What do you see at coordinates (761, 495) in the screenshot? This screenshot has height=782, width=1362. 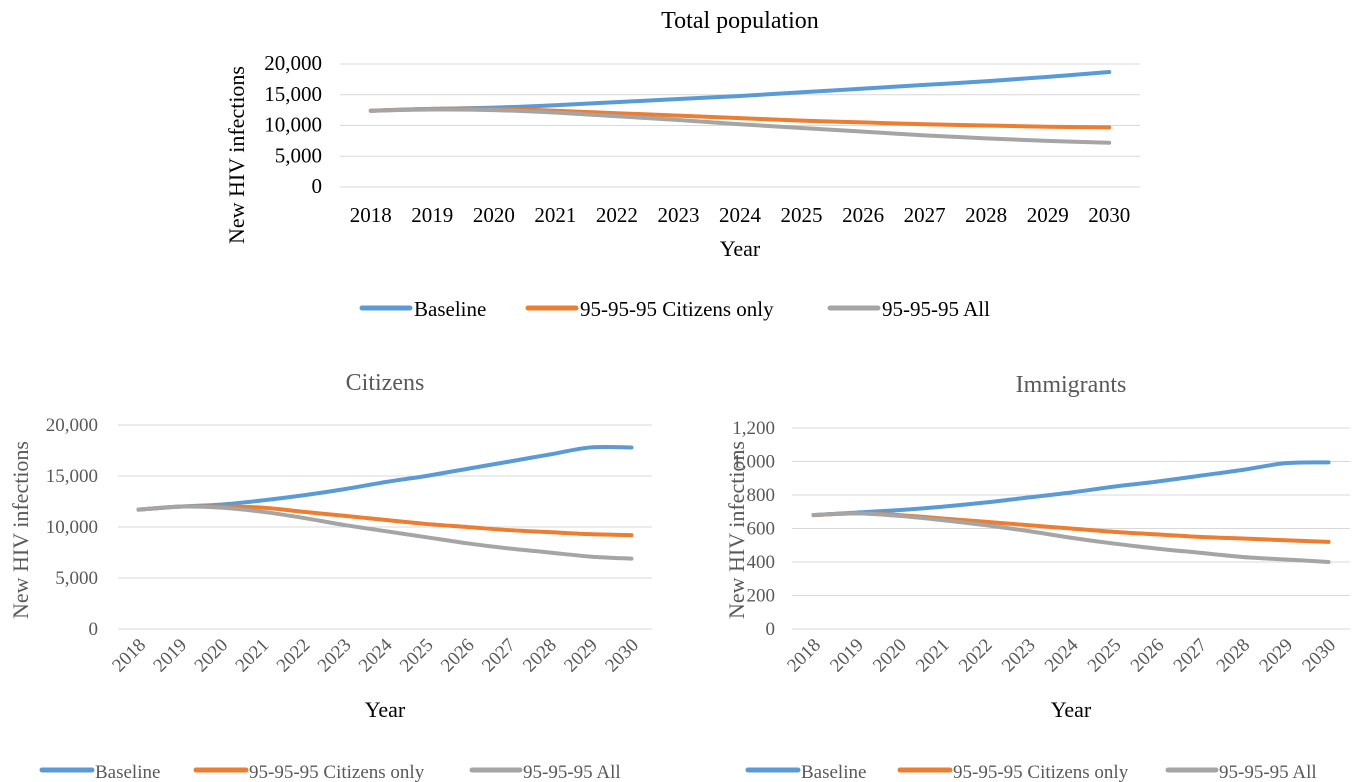 I see `y-tick-label: 800` at bounding box center [761, 495].